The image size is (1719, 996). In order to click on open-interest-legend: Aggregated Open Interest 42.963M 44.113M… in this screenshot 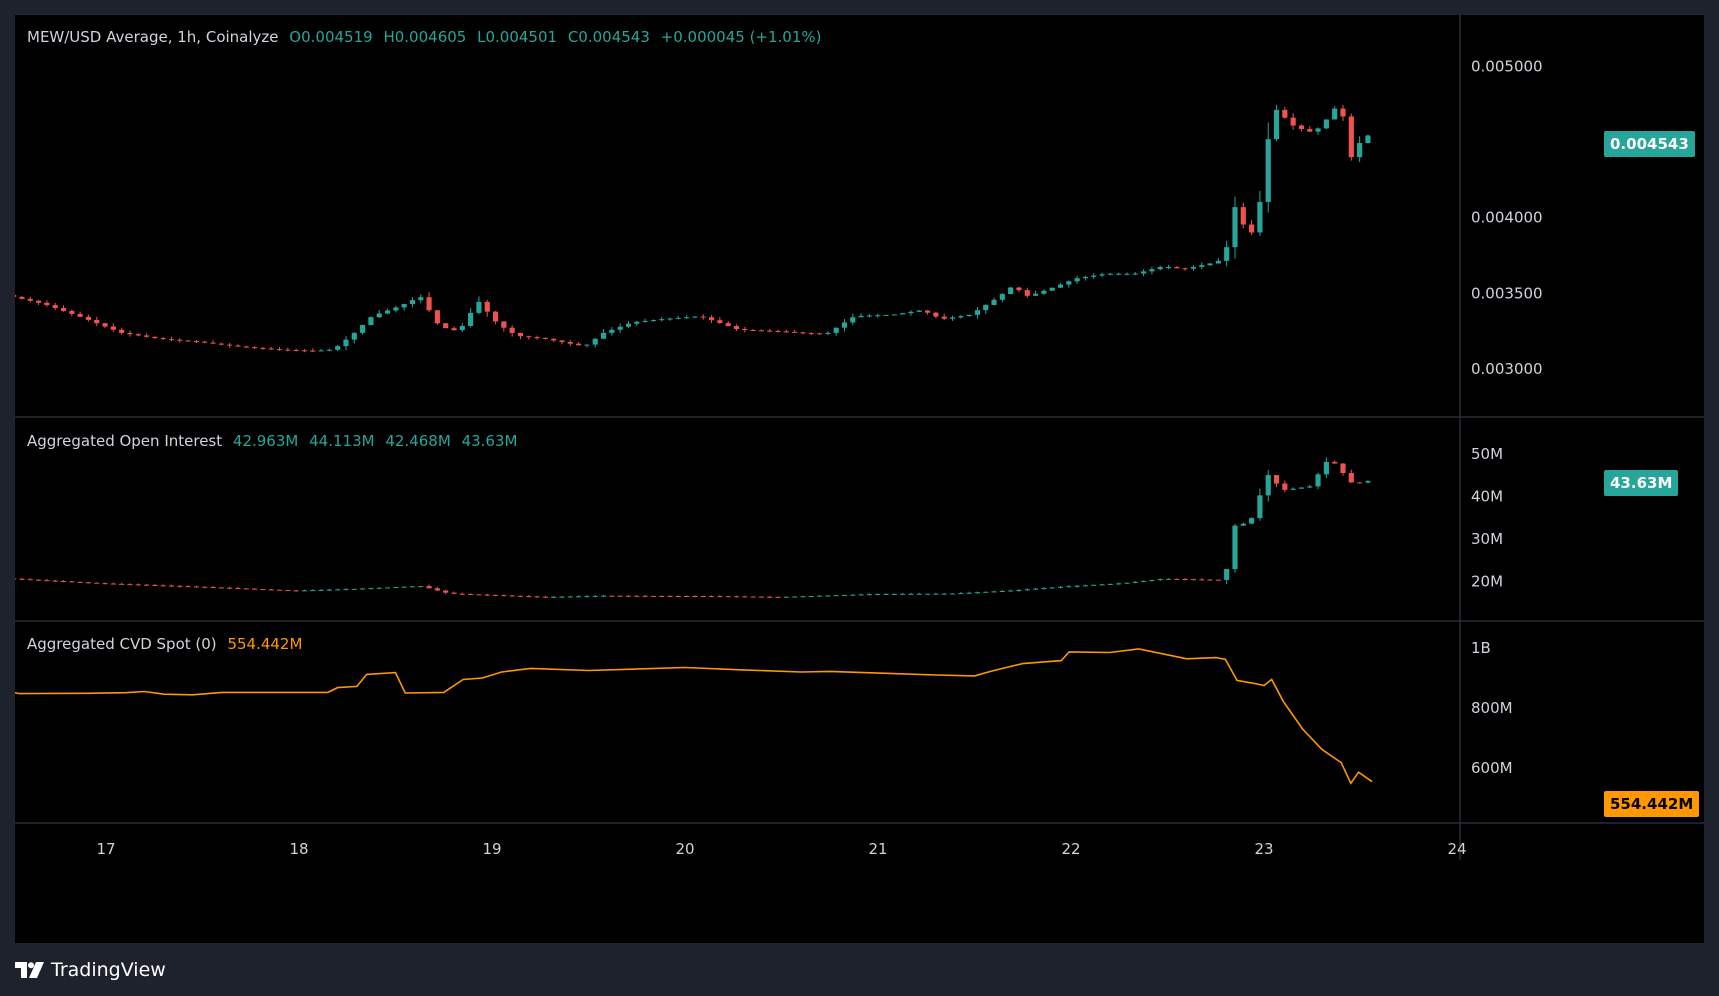, I will do `click(275, 441)`.